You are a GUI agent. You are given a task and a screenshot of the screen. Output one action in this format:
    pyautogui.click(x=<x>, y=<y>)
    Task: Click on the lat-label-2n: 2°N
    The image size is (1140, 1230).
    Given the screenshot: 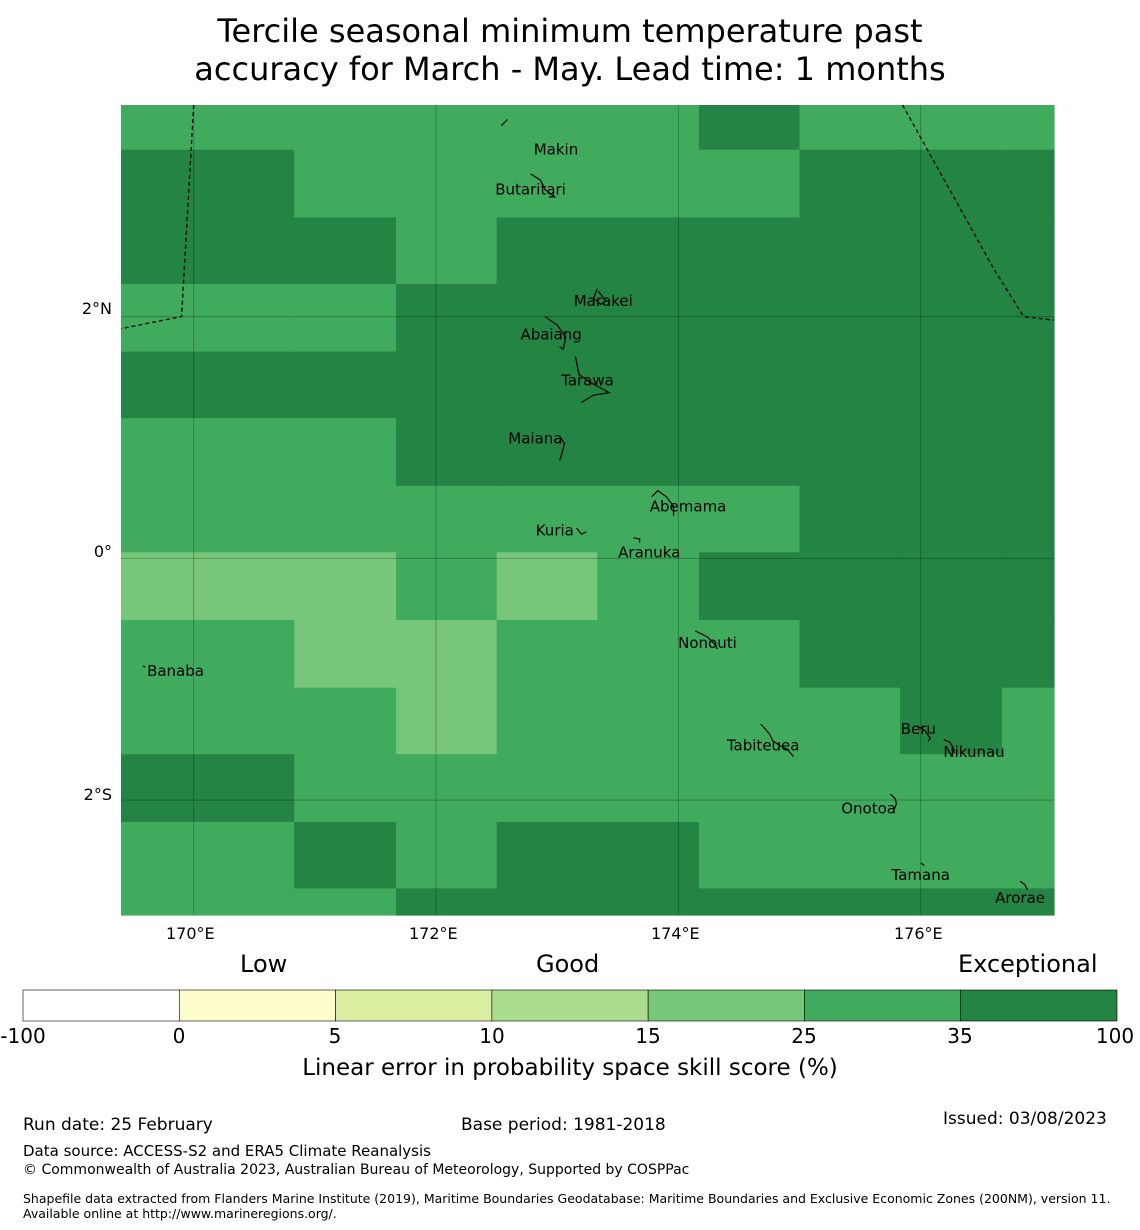 What is the action you would take?
    pyautogui.click(x=96, y=308)
    